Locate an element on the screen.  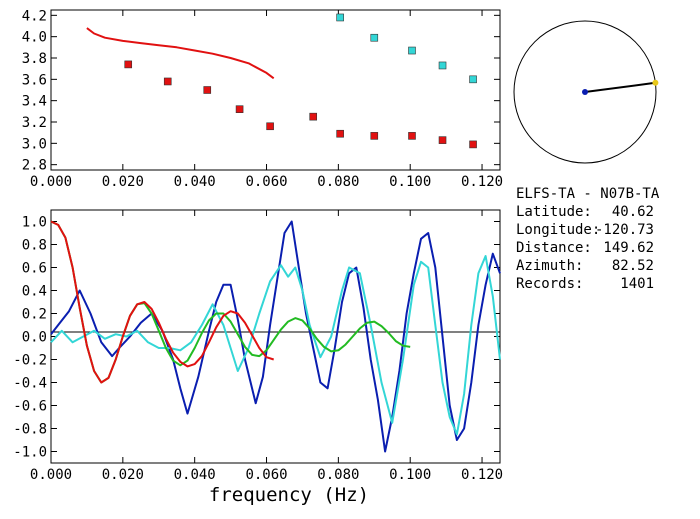
dispersion-y-tick-label: 3.4 is located at coordinates (34, 102).